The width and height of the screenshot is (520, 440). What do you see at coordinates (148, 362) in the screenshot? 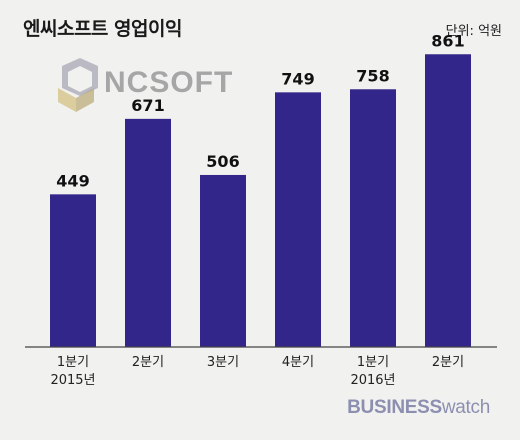
I see `x-tick-label-2: 2분기` at bounding box center [148, 362].